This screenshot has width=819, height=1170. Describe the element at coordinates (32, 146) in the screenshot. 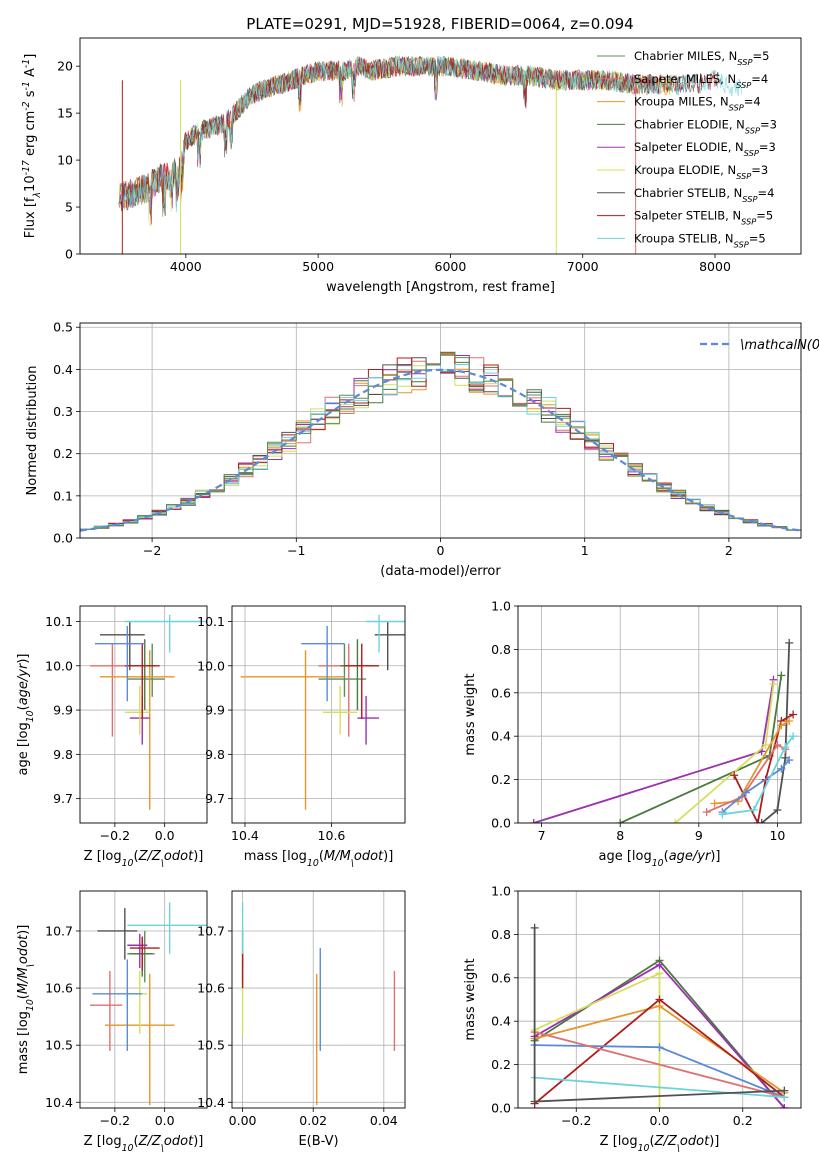

I see `y-axis-label: Flux [fλ10-17 erg cm-2 s-1 A-1]` at that location.